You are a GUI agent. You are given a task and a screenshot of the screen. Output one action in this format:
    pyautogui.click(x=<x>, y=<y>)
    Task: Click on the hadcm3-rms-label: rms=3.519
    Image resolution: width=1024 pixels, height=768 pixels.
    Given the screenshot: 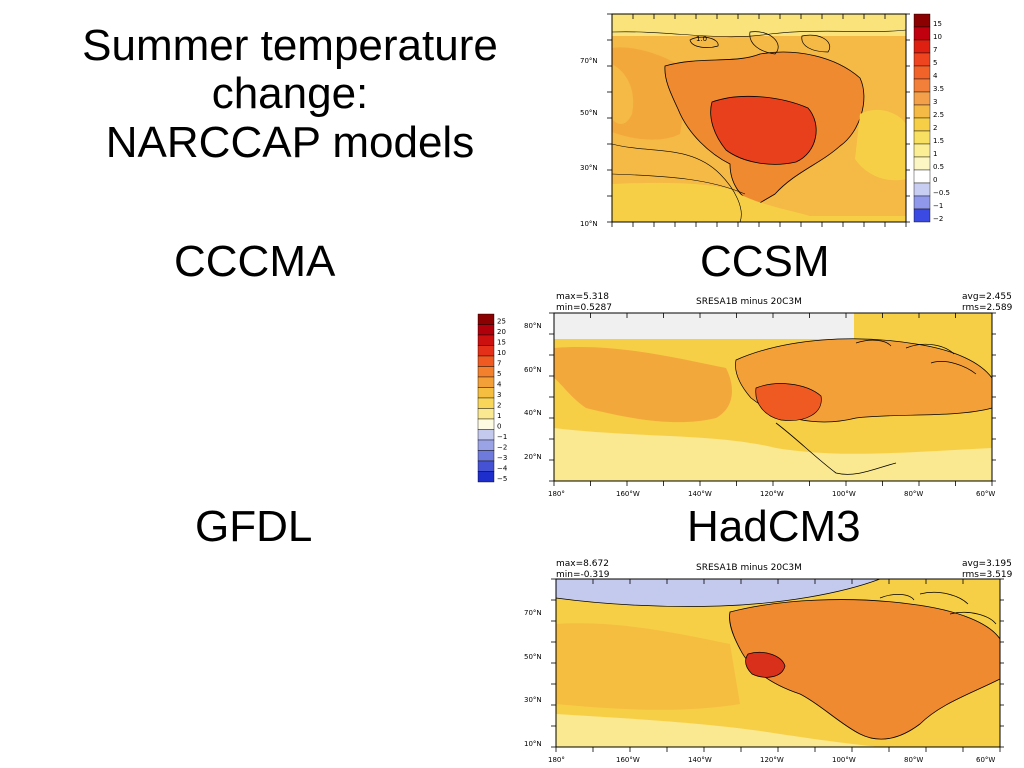 What is the action you would take?
    pyautogui.click(x=987, y=575)
    